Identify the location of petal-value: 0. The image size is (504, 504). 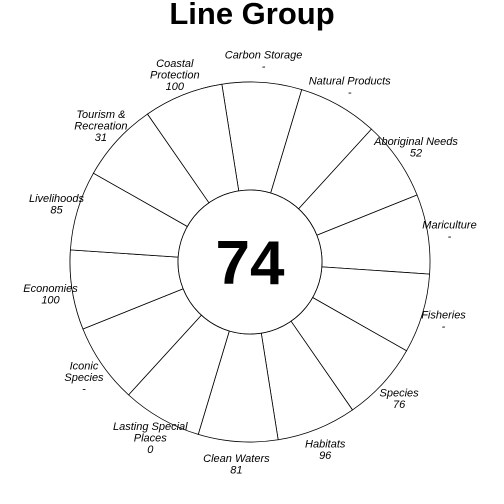
(150, 450).